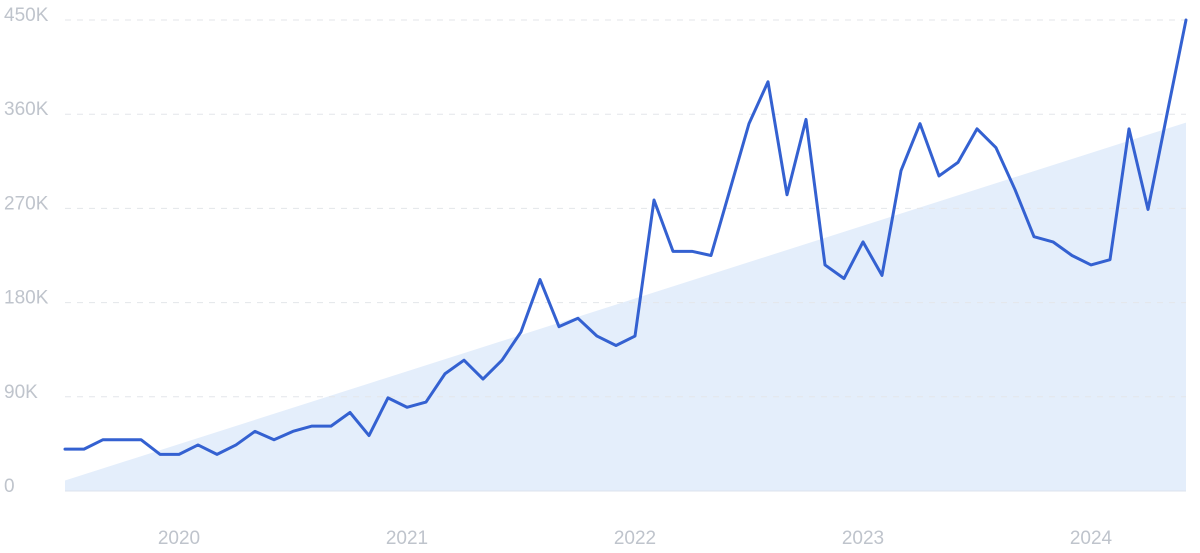 The image size is (1200, 553). Describe the element at coordinates (26, 203) in the screenshot. I see `y-tick-label: 270K` at that location.